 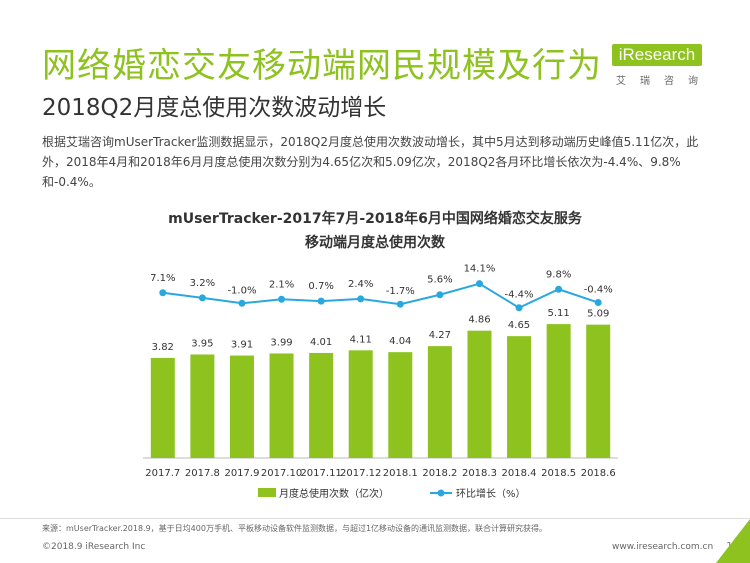 What do you see at coordinates (202, 473) in the screenshot?
I see `x-tick-label: 2017.8` at bounding box center [202, 473].